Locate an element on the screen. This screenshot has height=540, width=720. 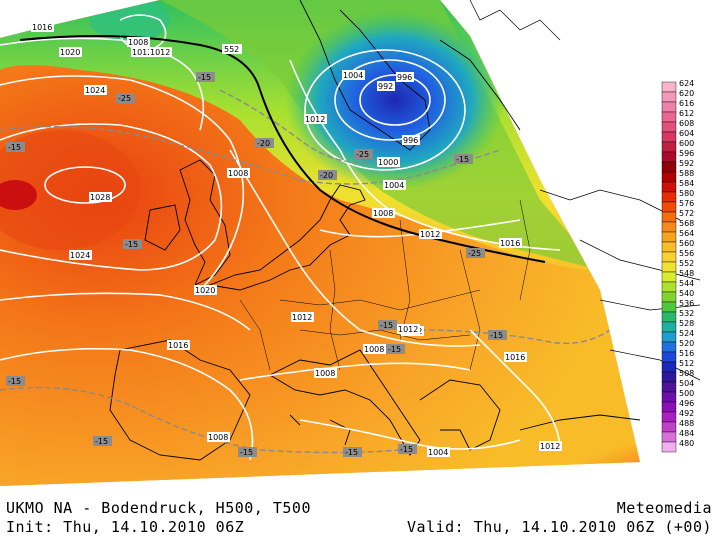
h500-label: 552 is located at coordinates (232, 49).